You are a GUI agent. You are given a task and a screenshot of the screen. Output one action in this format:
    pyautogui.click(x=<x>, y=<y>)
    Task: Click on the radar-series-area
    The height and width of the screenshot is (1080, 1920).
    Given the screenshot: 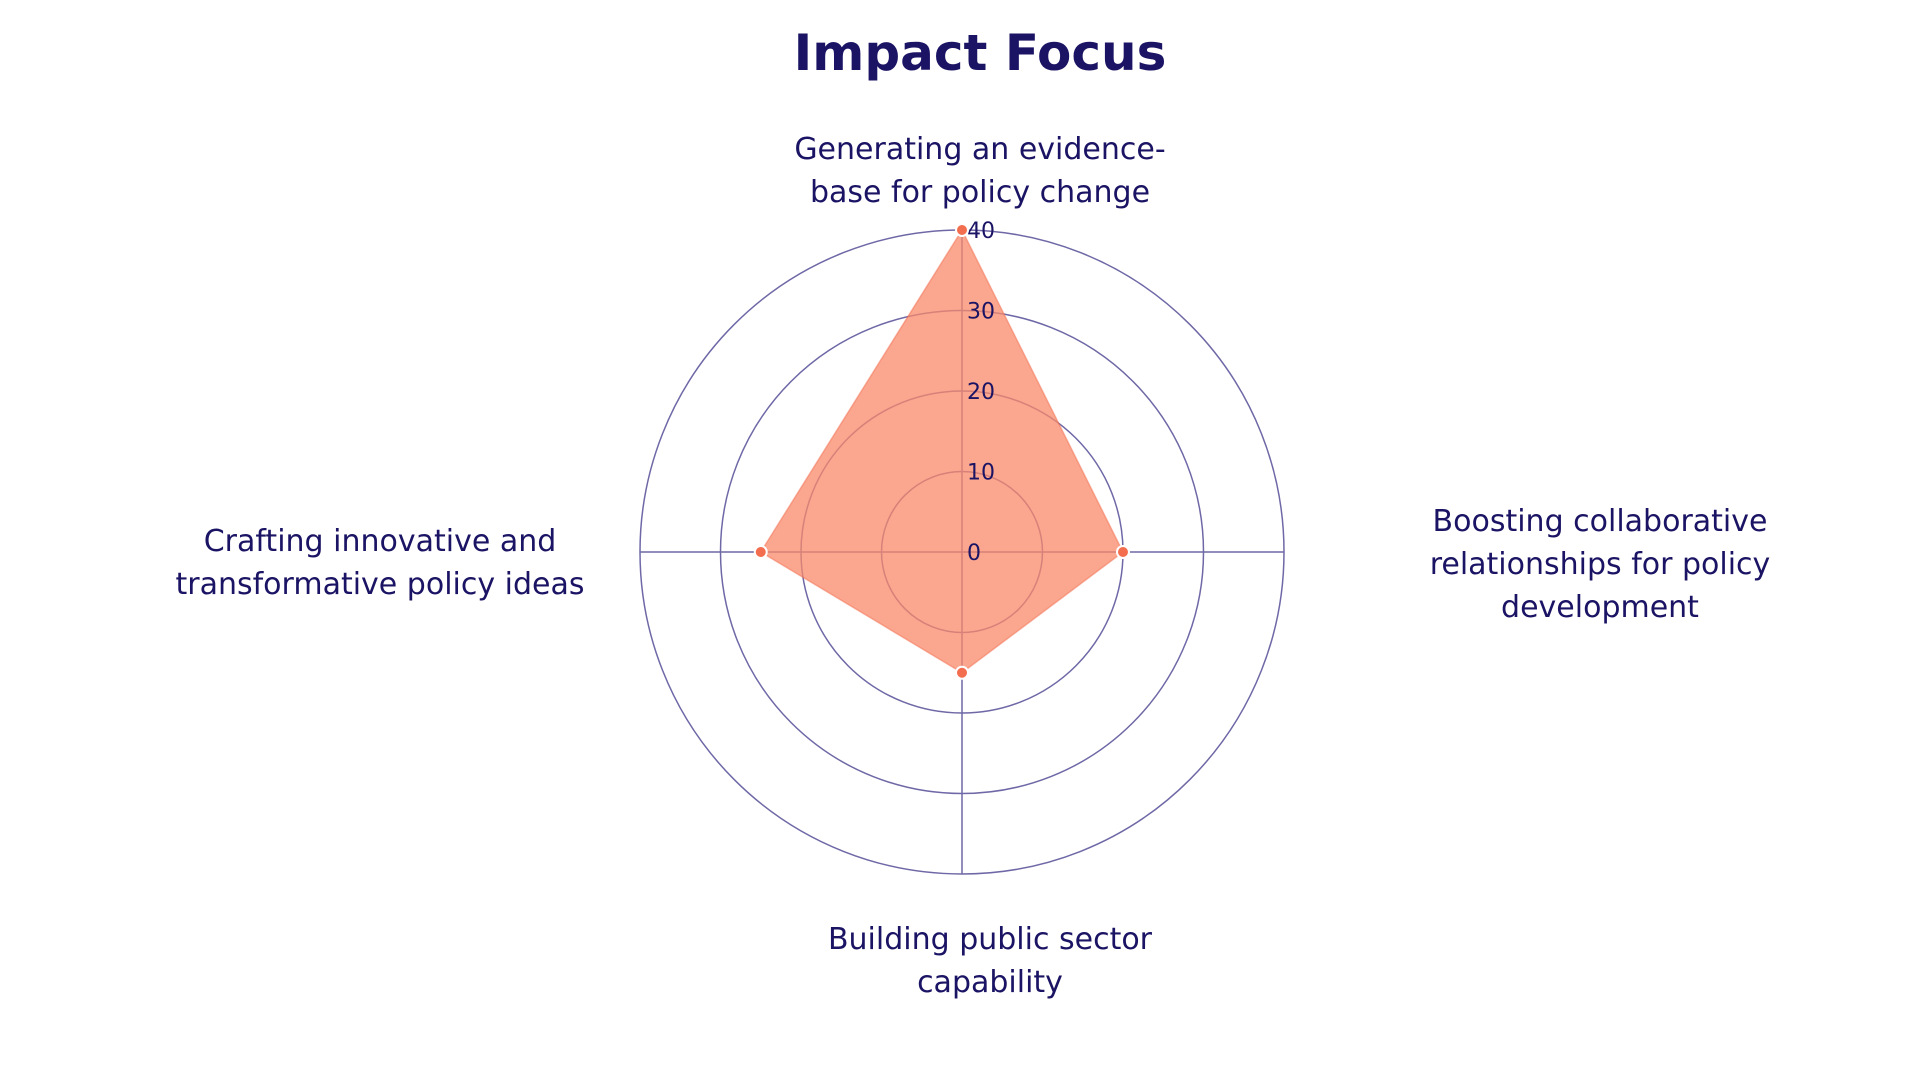 What is the action you would take?
    pyautogui.click(x=941, y=451)
    